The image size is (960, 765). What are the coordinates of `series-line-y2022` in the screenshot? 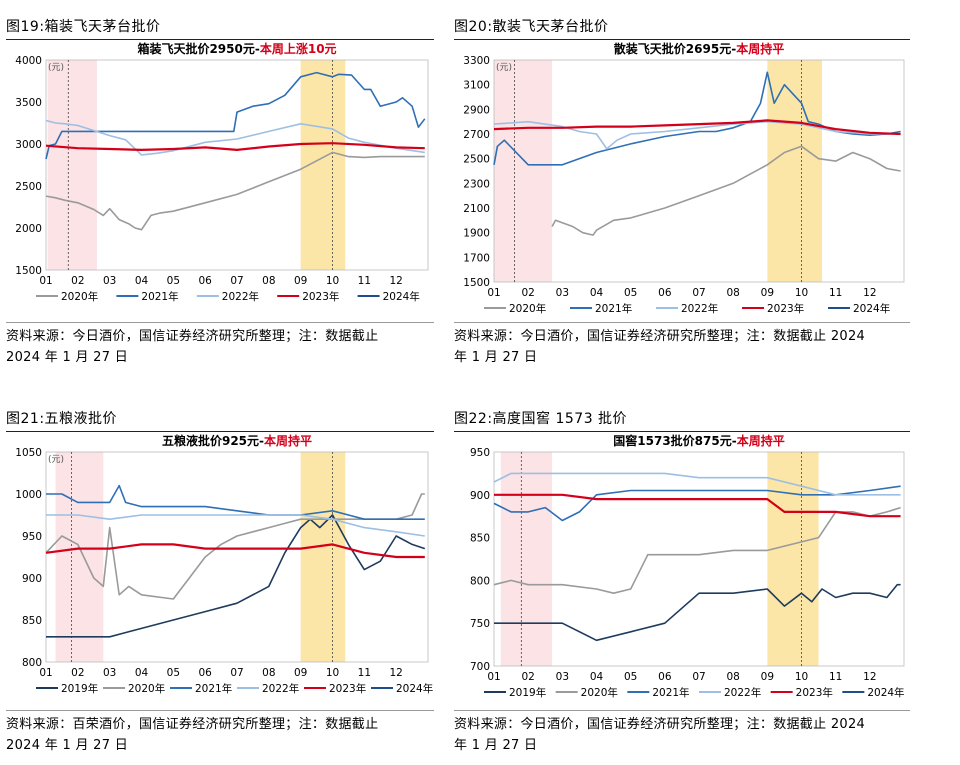 It's located at (235, 525).